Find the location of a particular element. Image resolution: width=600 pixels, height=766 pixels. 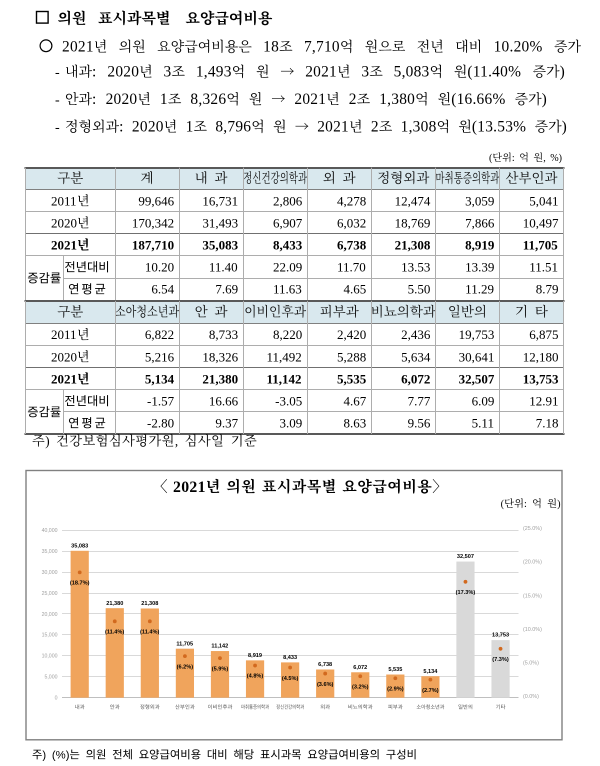

svg-text: 6.09 is located at coordinates (483, 400).